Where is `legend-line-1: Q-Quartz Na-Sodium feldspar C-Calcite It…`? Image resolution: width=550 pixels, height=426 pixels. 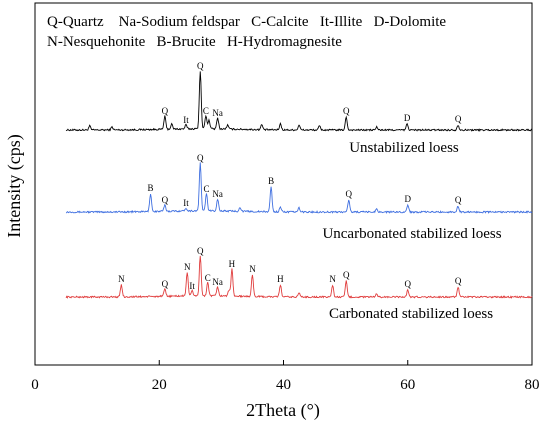
legend-line-1: Q-Quartz Na-Sodium feldspar C-Calcite It… is located at coordinates (246, 22).